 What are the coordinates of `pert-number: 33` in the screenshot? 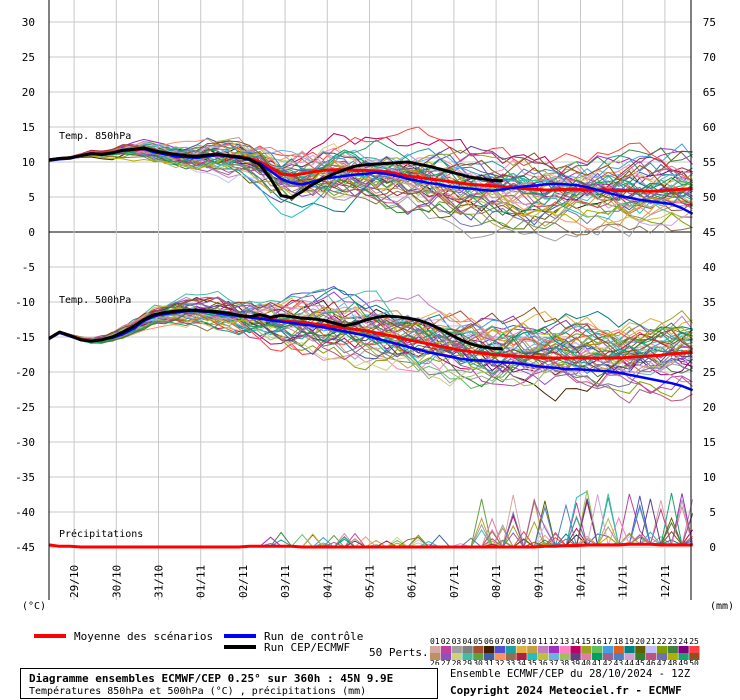 It's located at (511, 662).